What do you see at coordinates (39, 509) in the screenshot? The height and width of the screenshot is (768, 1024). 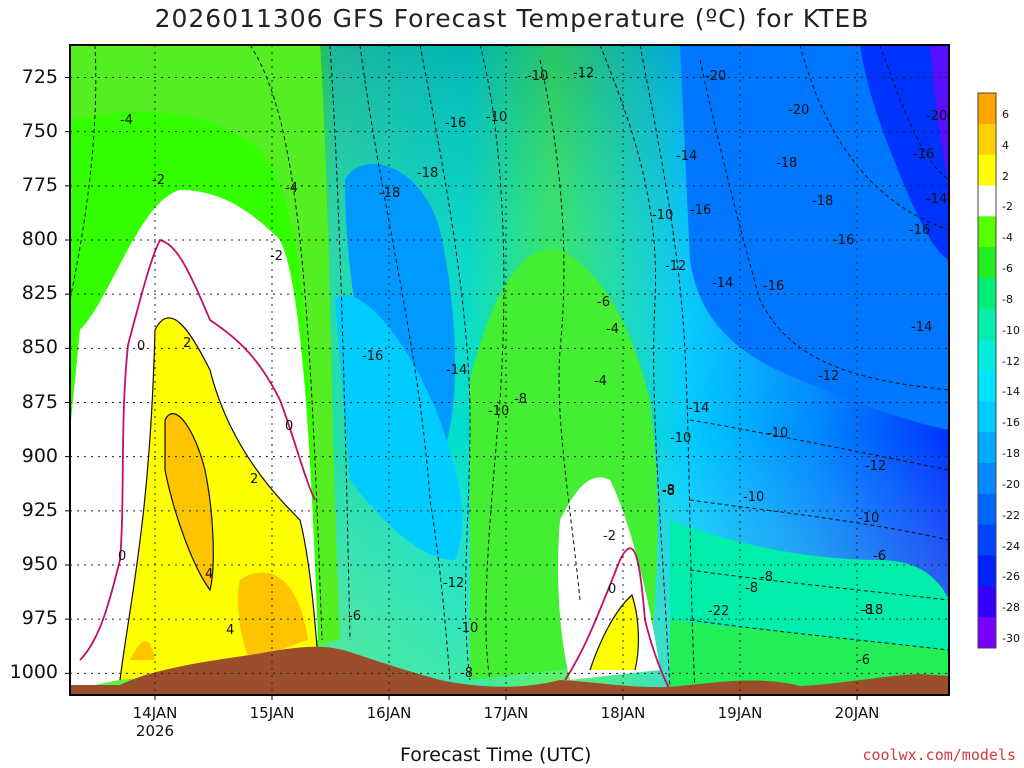 I see `y-tick-label: 925` at bounding box center [39, 509].